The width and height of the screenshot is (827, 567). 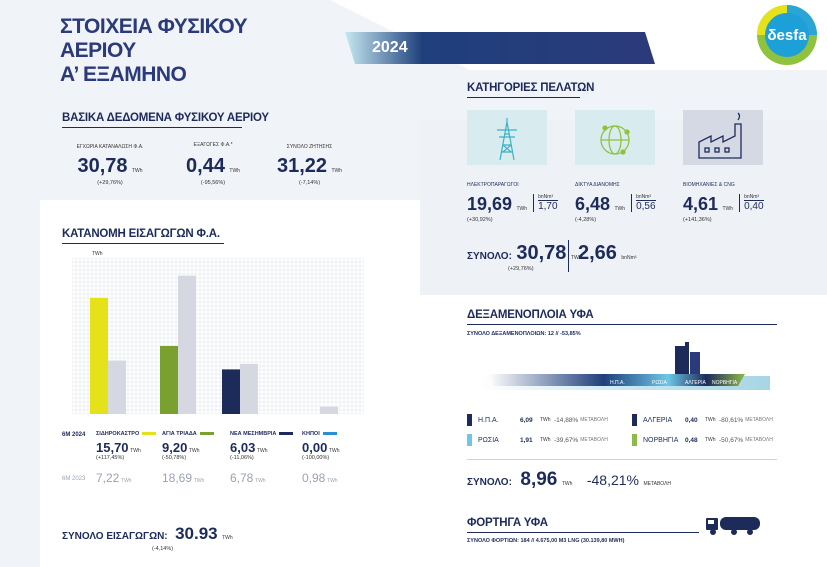 I want to click on customers-total: ΣΥΝΟΛΟ: 30,78 TWh, so click(x=524, y=253).